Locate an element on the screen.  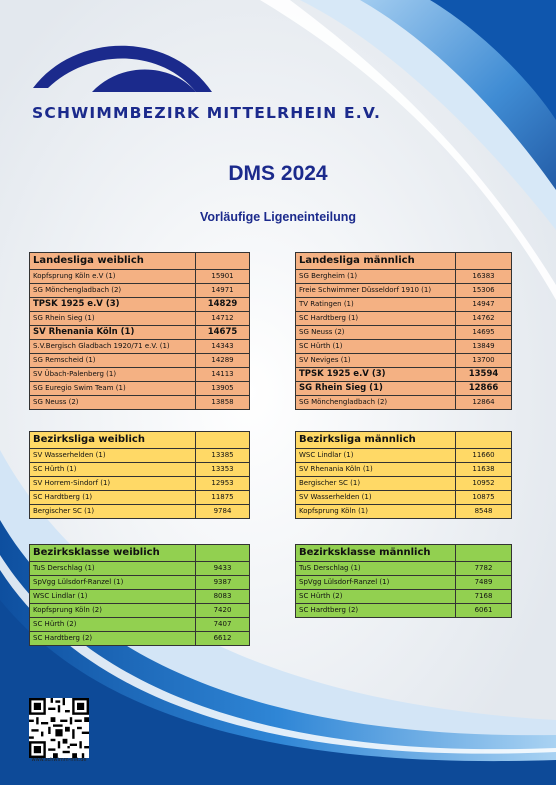
table-row: Kopfsprung Köln e.V (1) 15901 is located at coordinates (139, 276).